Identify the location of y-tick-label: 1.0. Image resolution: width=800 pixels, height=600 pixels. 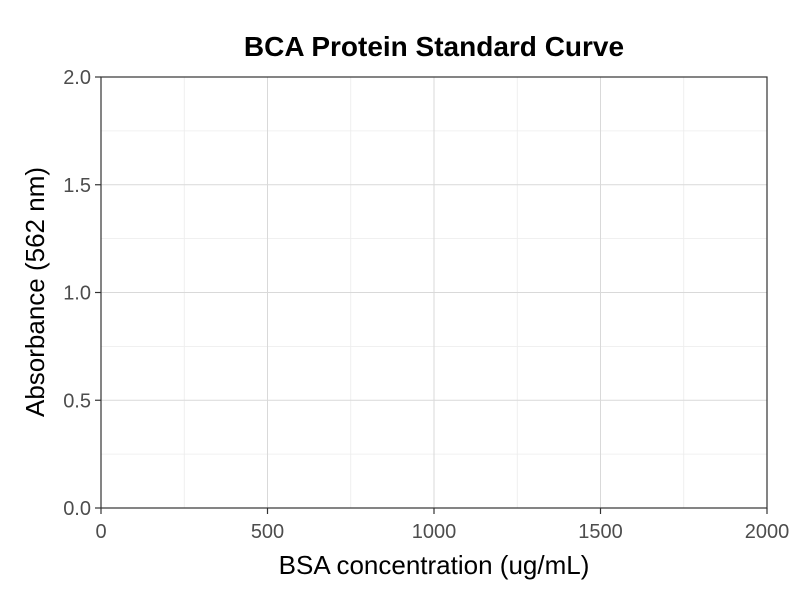
(77, 294).